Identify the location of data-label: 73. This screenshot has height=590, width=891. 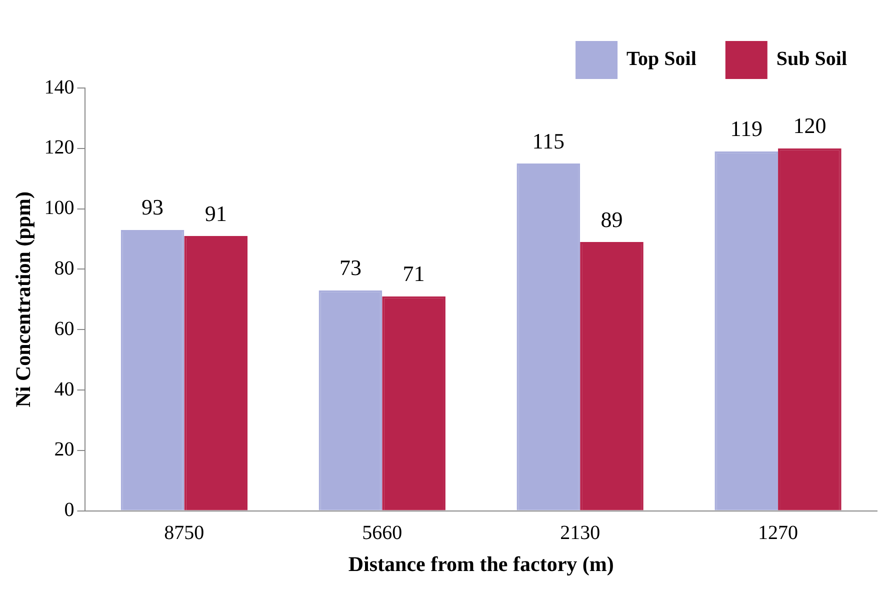
(350, 267).